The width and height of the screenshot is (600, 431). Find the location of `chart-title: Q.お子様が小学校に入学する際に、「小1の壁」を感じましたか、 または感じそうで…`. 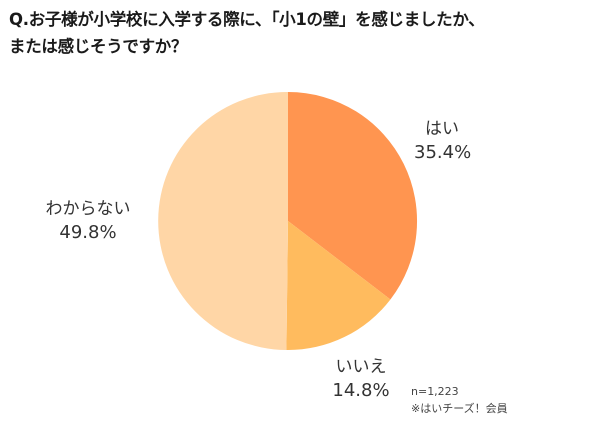

chart-title: Q.お子様が小学校に入学する際に、「小1の壁」を感じましたか、 または感じそうで… is located at coordinates (304, 33).